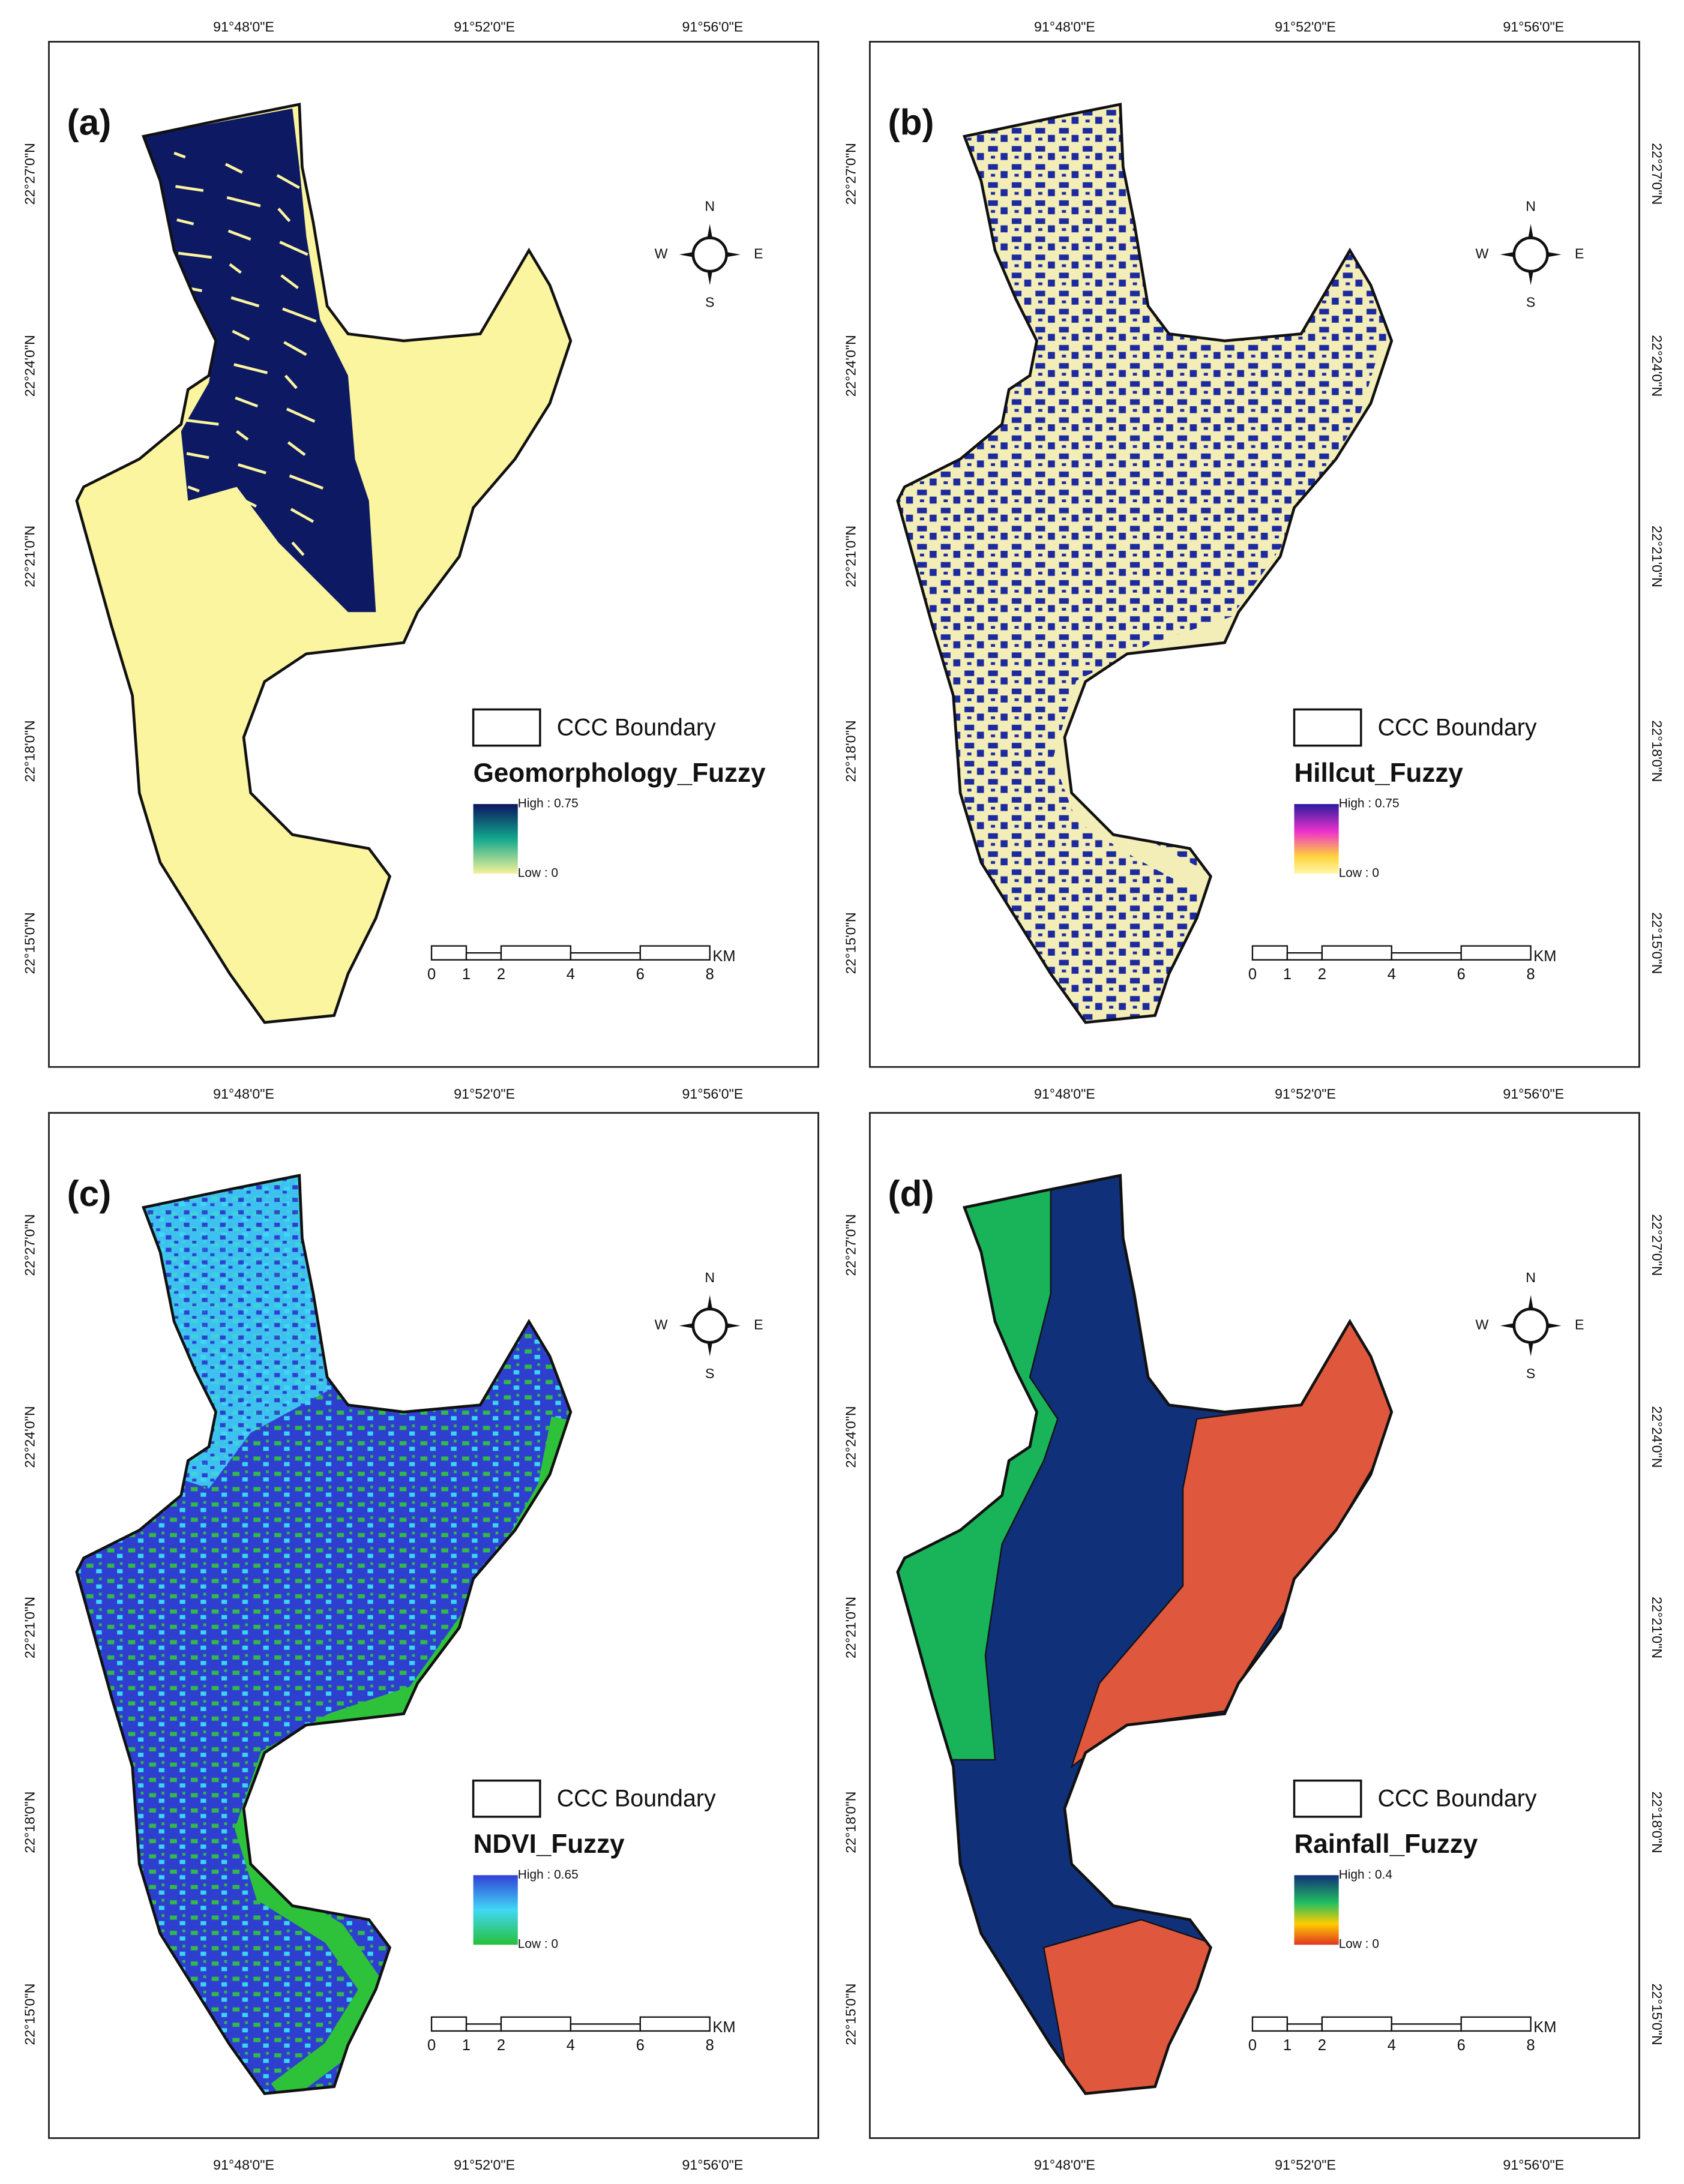  What do you see at coordinates (1531, 302) in the screenshot?
I see `compass-s: S` at bounding box center [1531, 302].